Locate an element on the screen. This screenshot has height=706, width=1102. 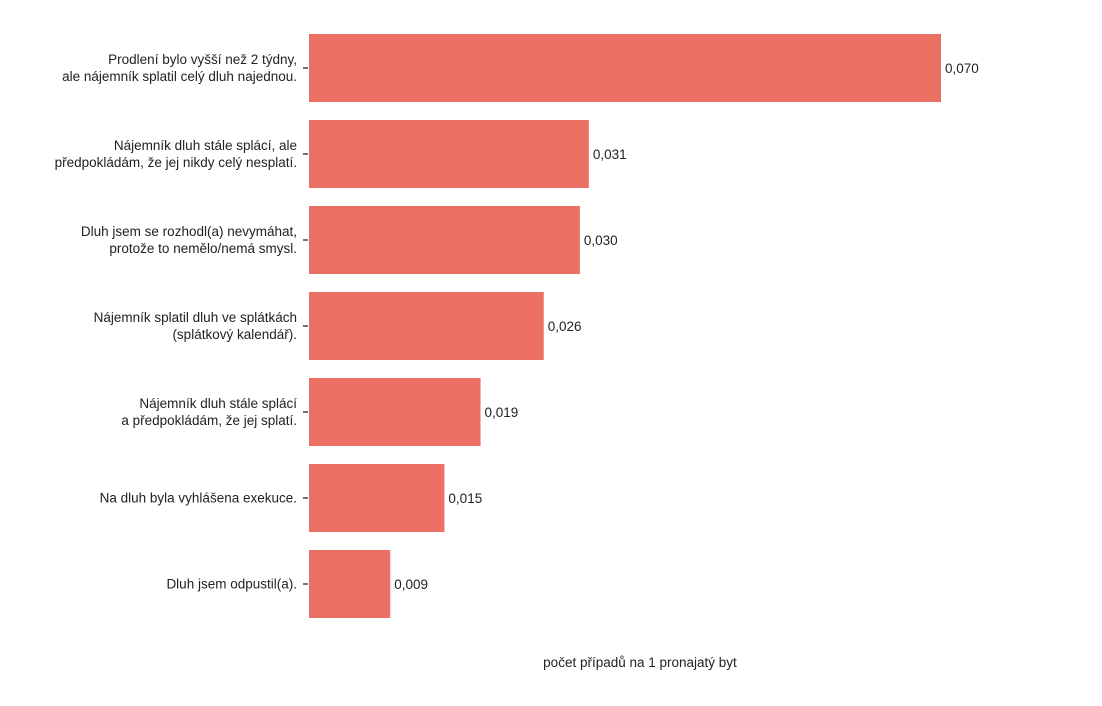
category-label-6: Na dluh byla vyhlášena exekuce. is located at coordinates (198, 498).